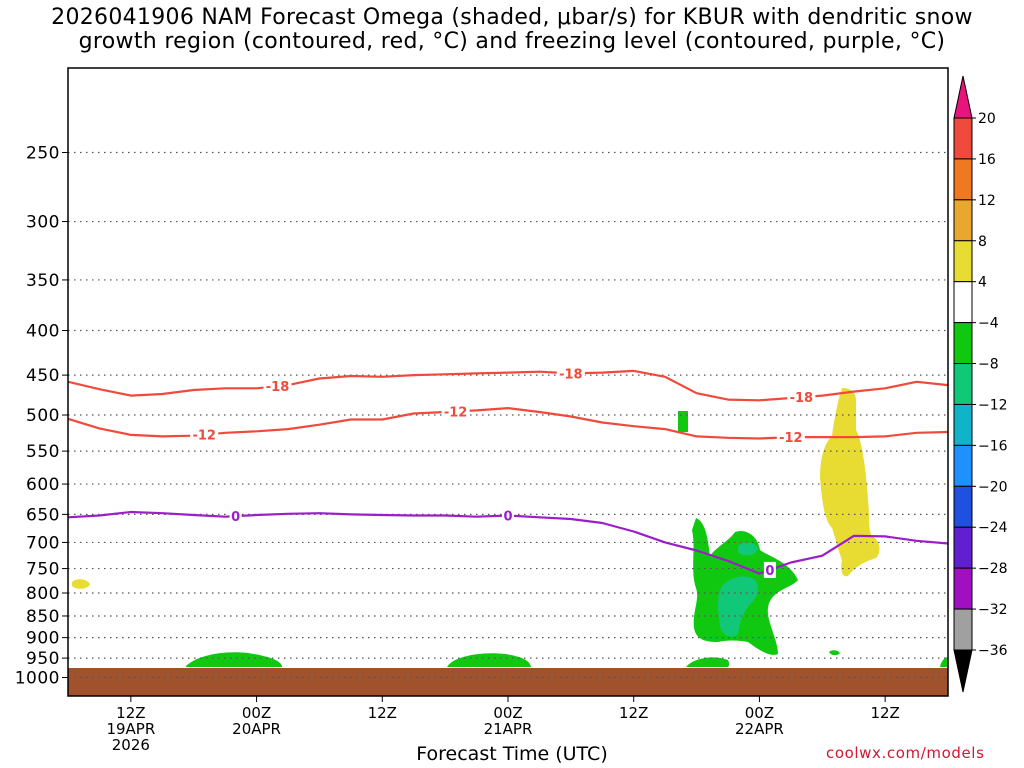 Image resolution: width=1024 pixels, height=768 pixels. I want to click on colorbar-label: 12, so click(987, 201).